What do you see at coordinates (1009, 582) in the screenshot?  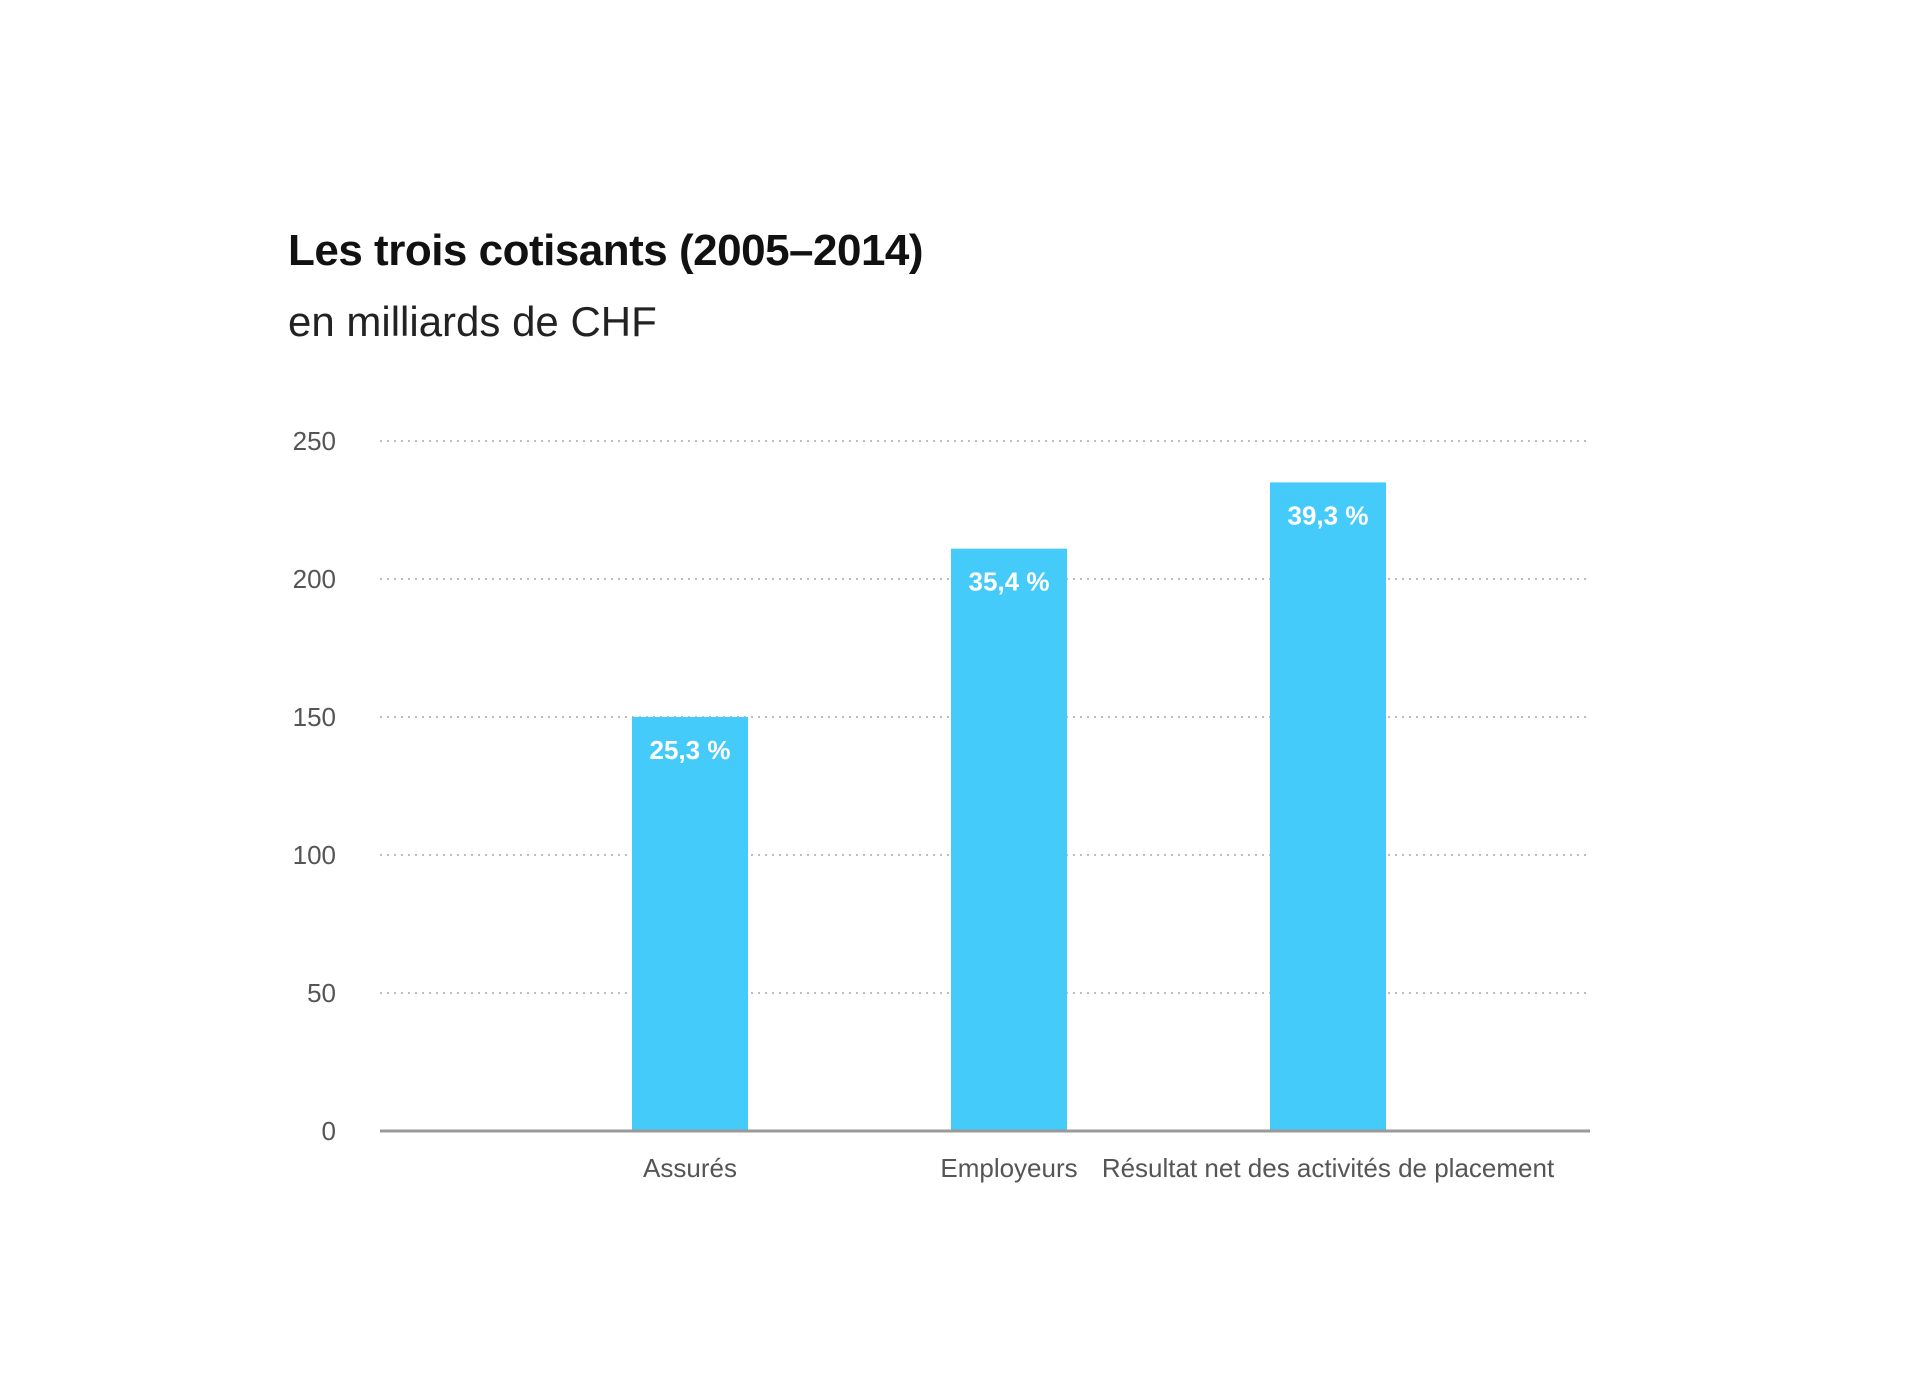 I see `bar-data-label-2: 35,4 %` at bounding box center [1009, 582].